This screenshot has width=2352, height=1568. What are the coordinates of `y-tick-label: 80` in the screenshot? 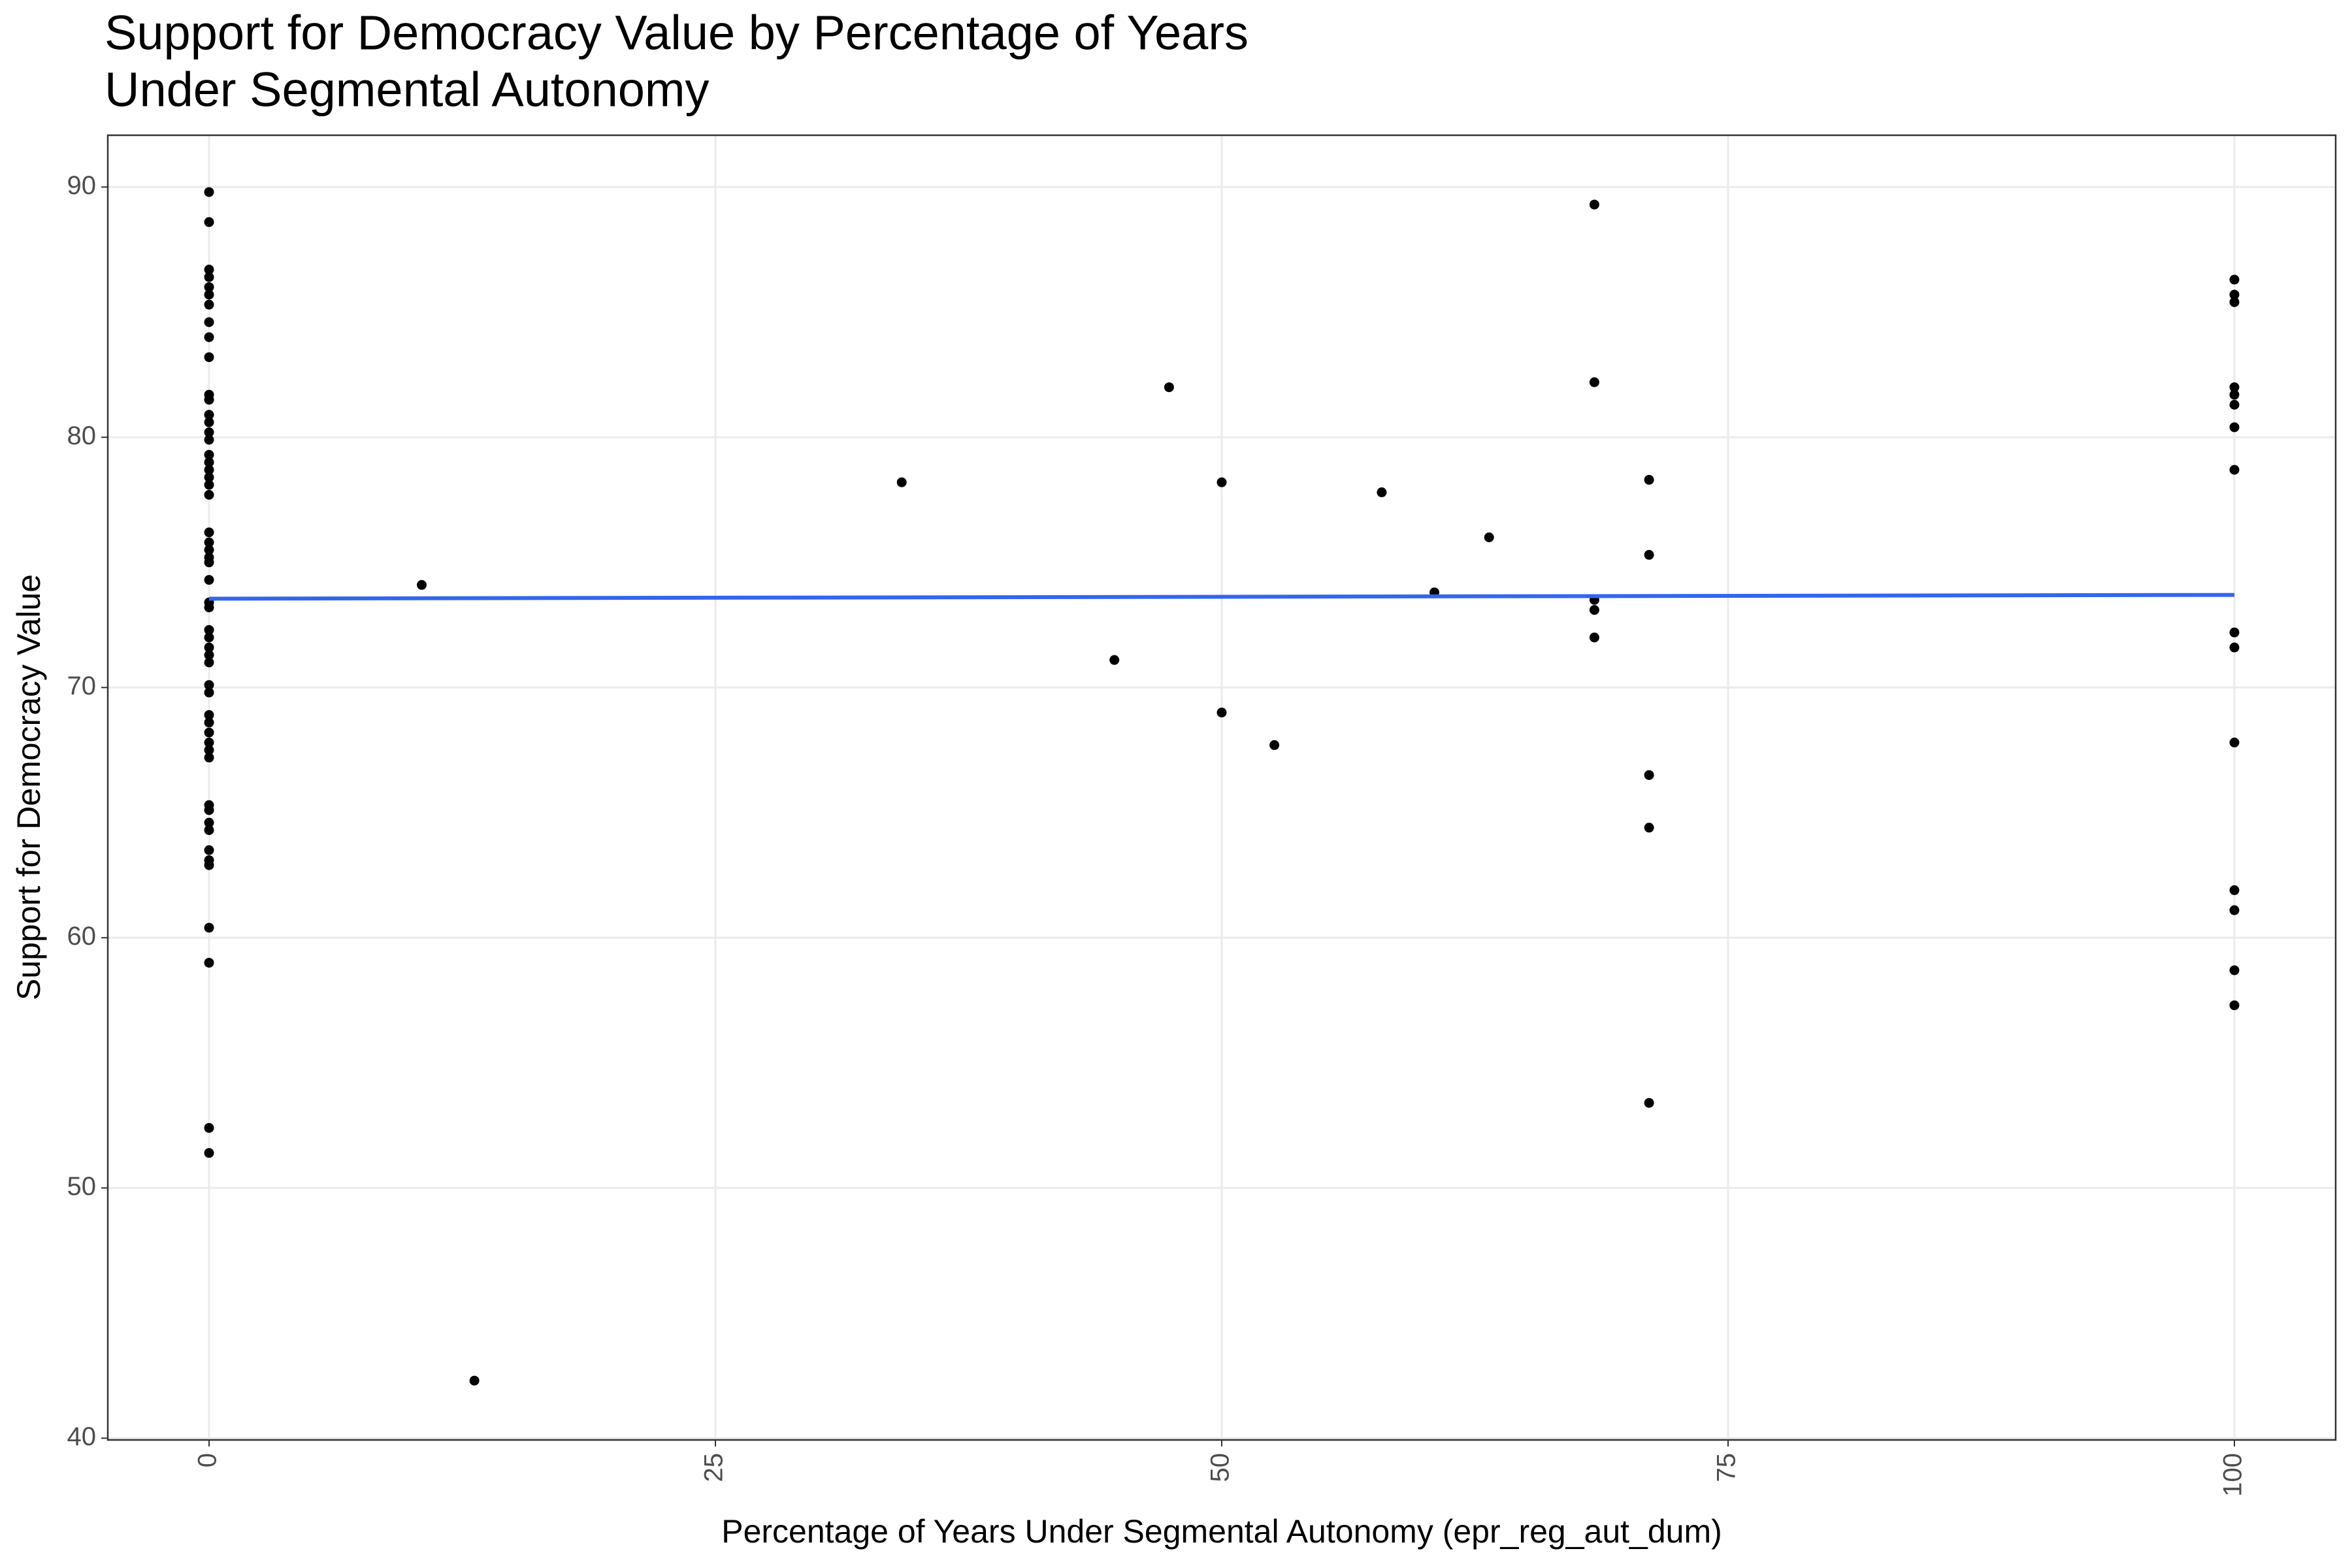 It's located at (82, 435).